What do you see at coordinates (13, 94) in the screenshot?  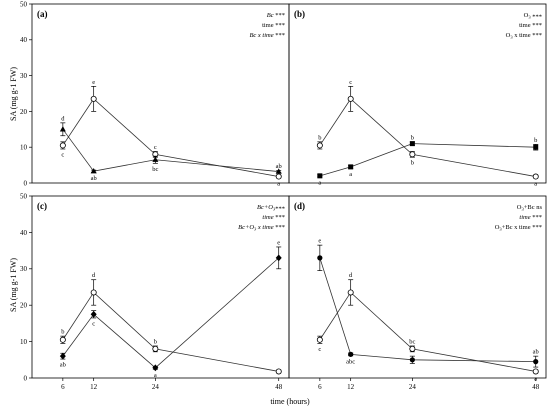 I see `y-axis-title-top: SA (mg g-1 FW)` at bounding box center [13, 94].